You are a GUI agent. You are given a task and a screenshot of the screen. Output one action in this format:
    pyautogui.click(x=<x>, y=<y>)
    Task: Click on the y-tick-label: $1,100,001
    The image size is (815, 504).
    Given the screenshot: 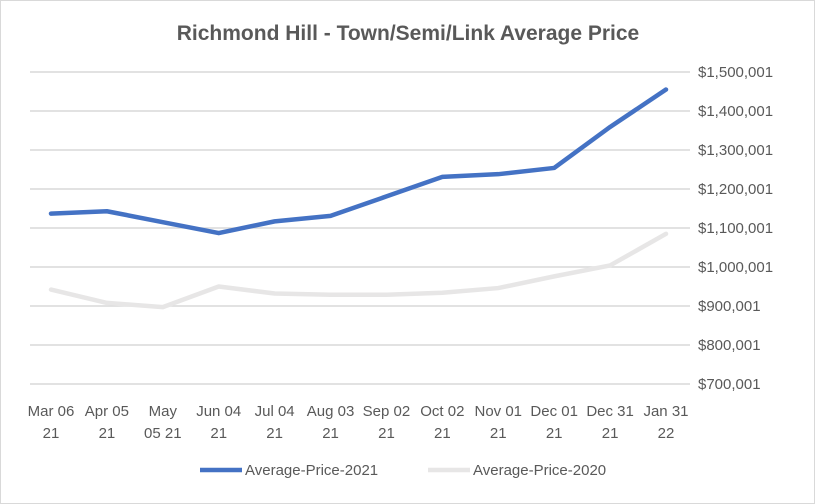 What is the action you would take?
    pyautogui.click(x=735, y=228)
    